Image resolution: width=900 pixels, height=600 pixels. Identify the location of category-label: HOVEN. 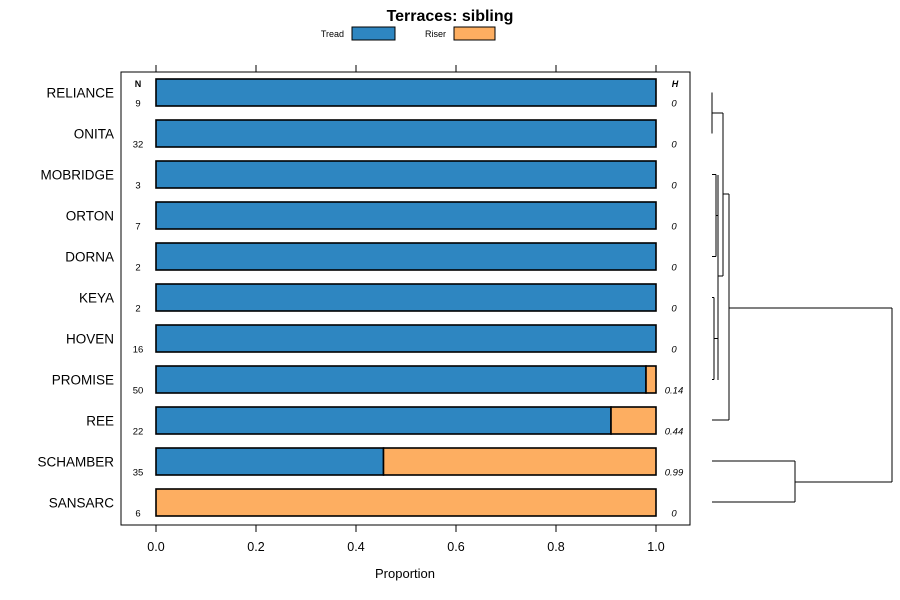
(90, 339).